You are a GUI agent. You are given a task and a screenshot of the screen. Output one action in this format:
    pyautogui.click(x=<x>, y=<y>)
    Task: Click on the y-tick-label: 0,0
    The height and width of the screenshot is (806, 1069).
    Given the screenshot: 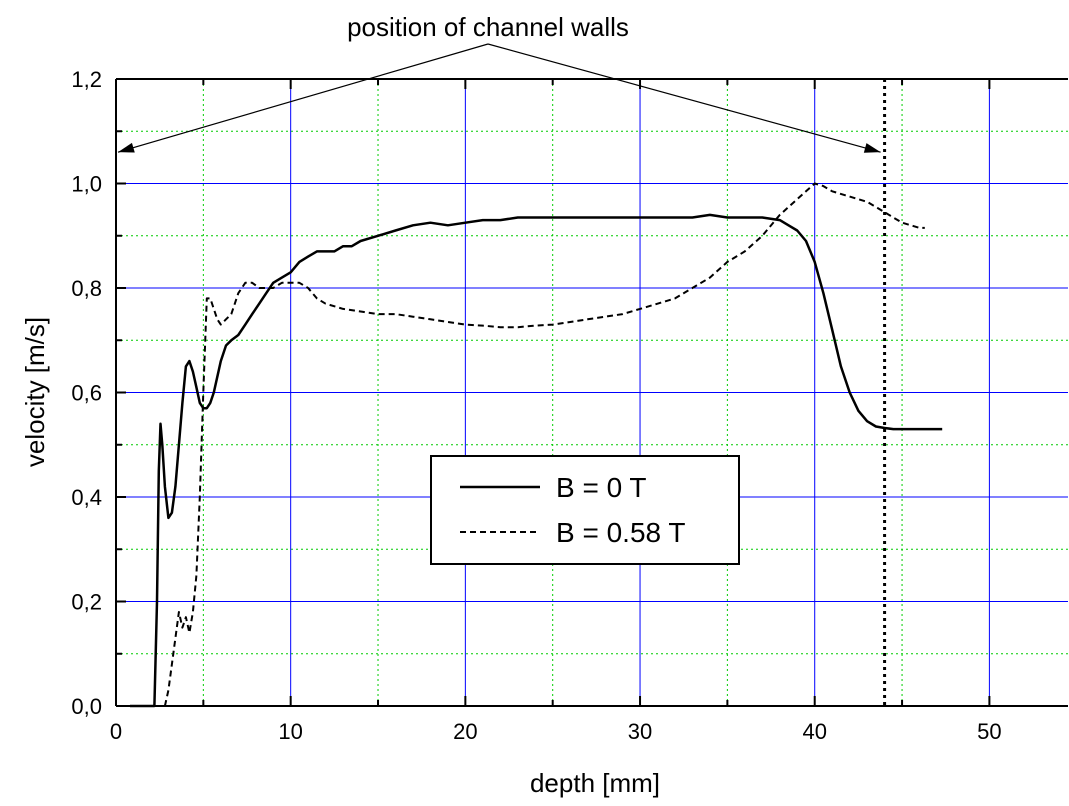 What is the action you would take?
    pyautogui.click(x=86, y=706)
    